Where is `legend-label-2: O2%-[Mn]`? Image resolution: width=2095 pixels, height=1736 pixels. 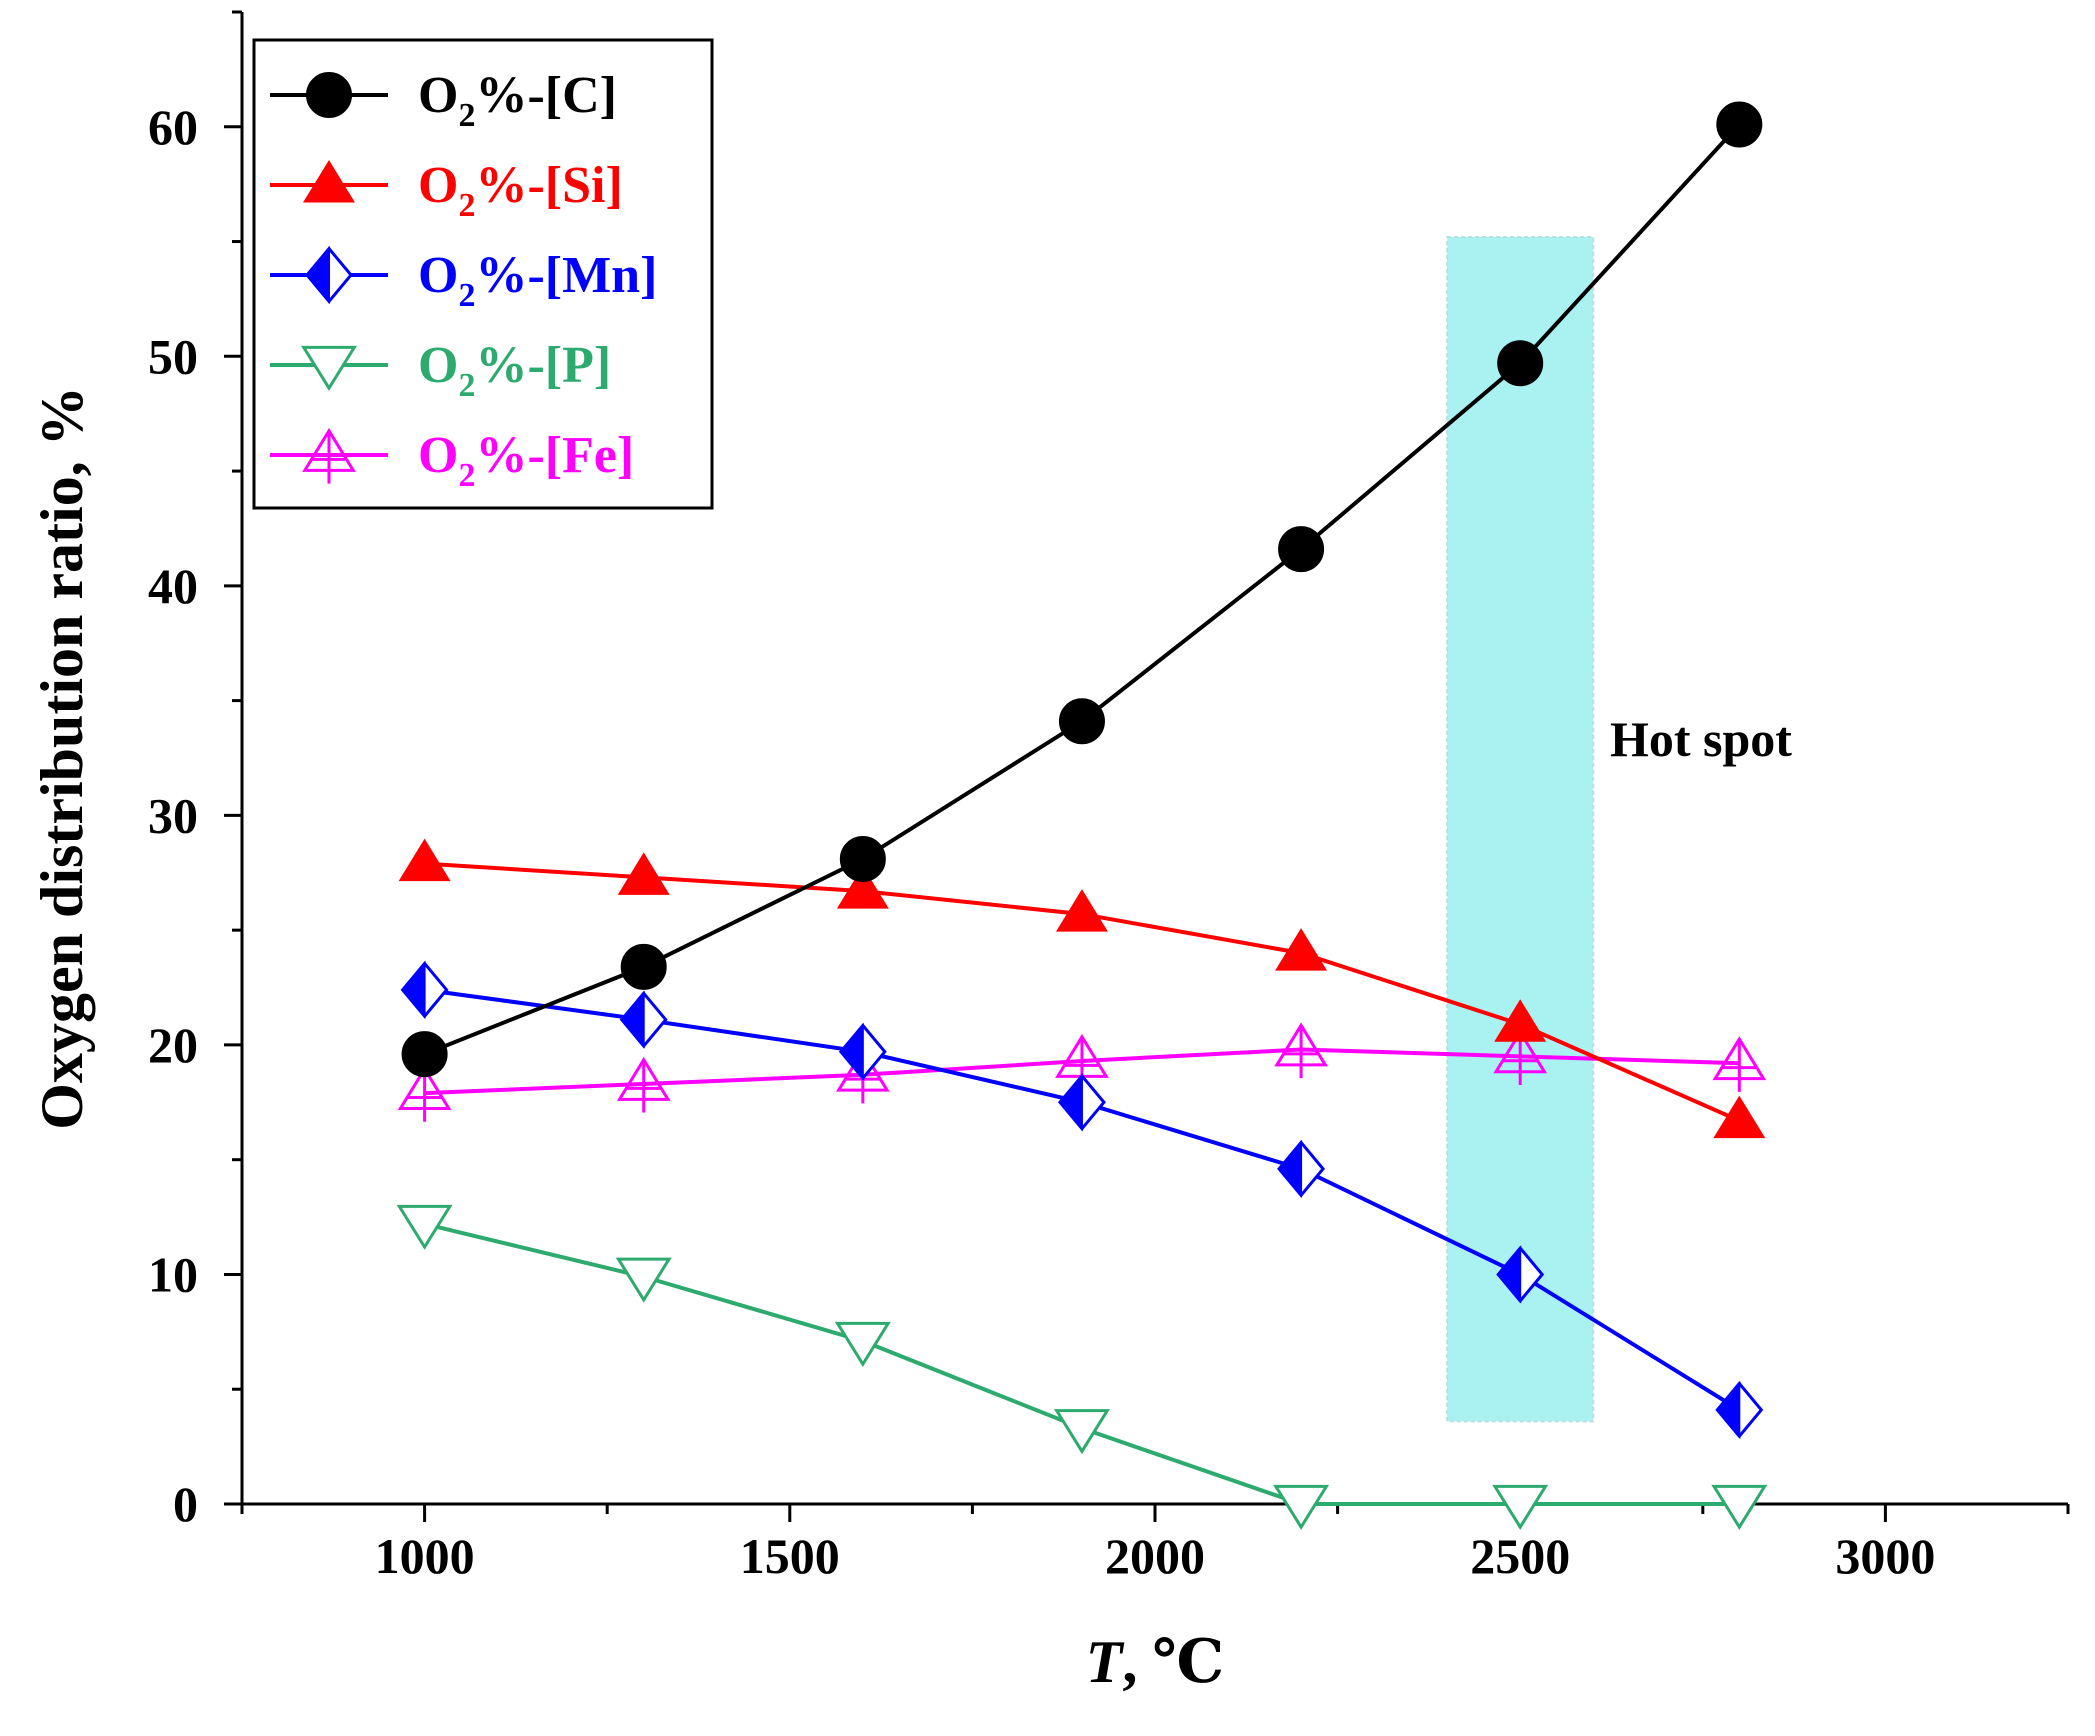
legend-label-2: O2%-[Mn] is located at coordinates (537, 280).